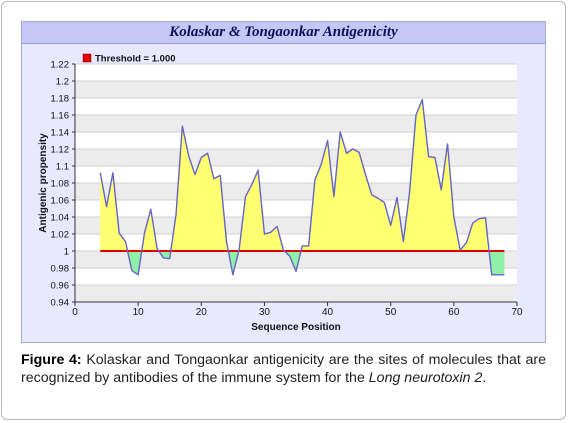  Describe the element at coordinates (51, 360) in the screenshot. I see `caption-label: Figure 4:` at that location.